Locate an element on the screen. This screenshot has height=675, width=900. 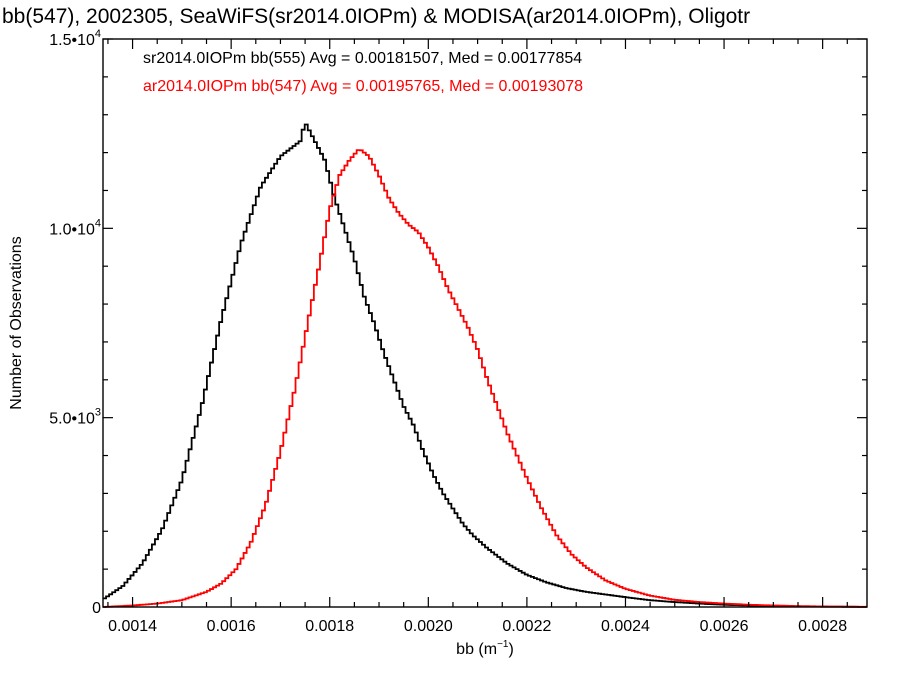
x-axis-label-exponent: −1 is located at coordinates (503, 644).